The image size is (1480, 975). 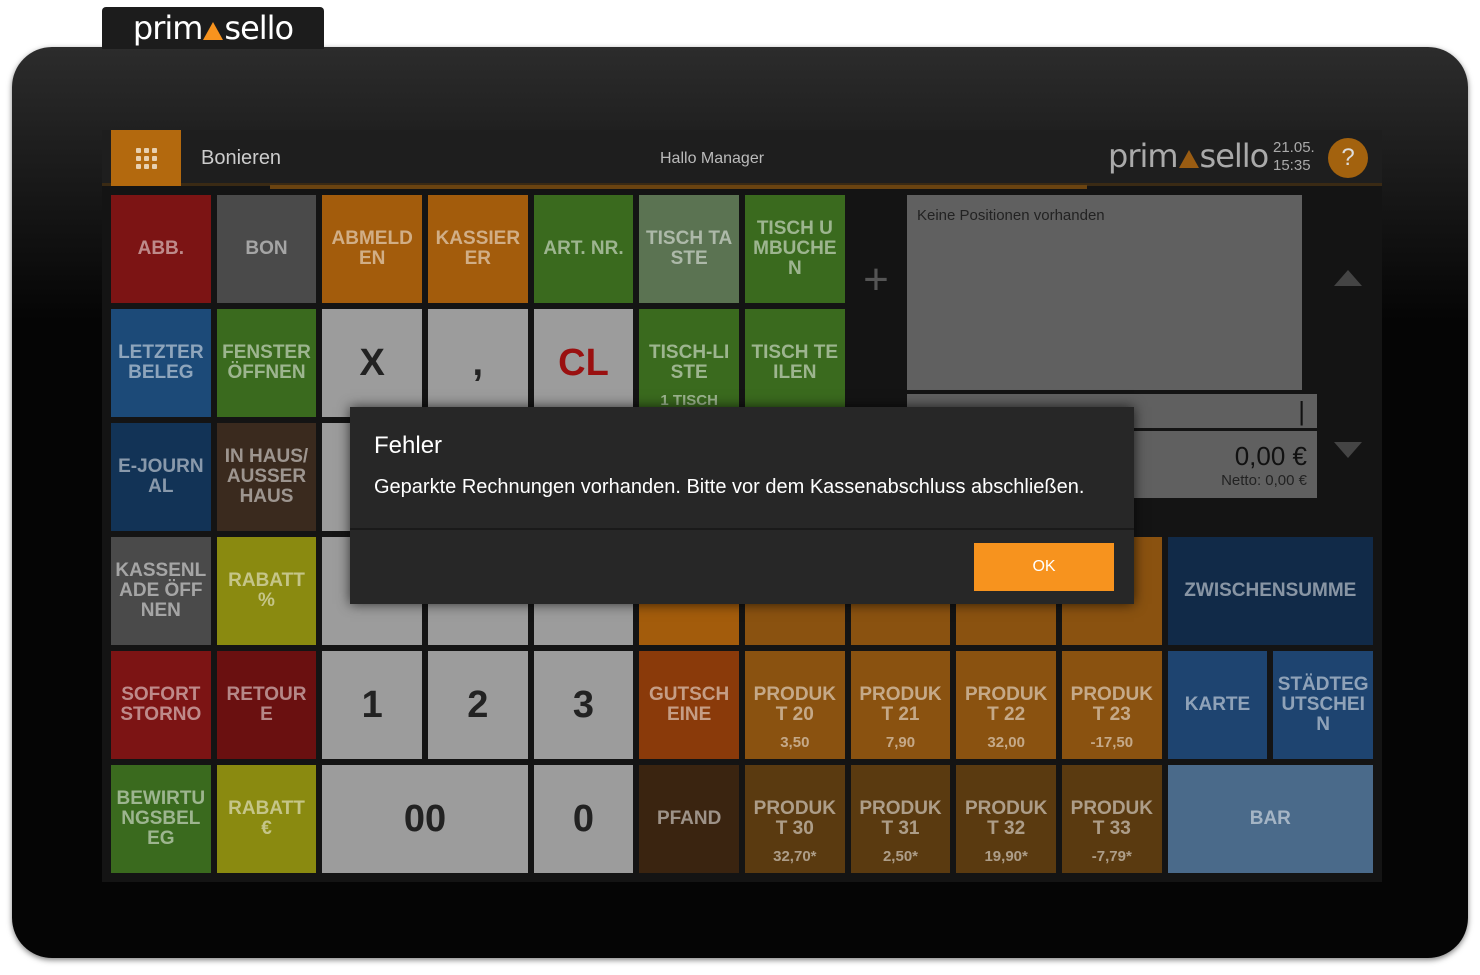 I want to click on key-label: PFAND, so click(x=689, y=818).